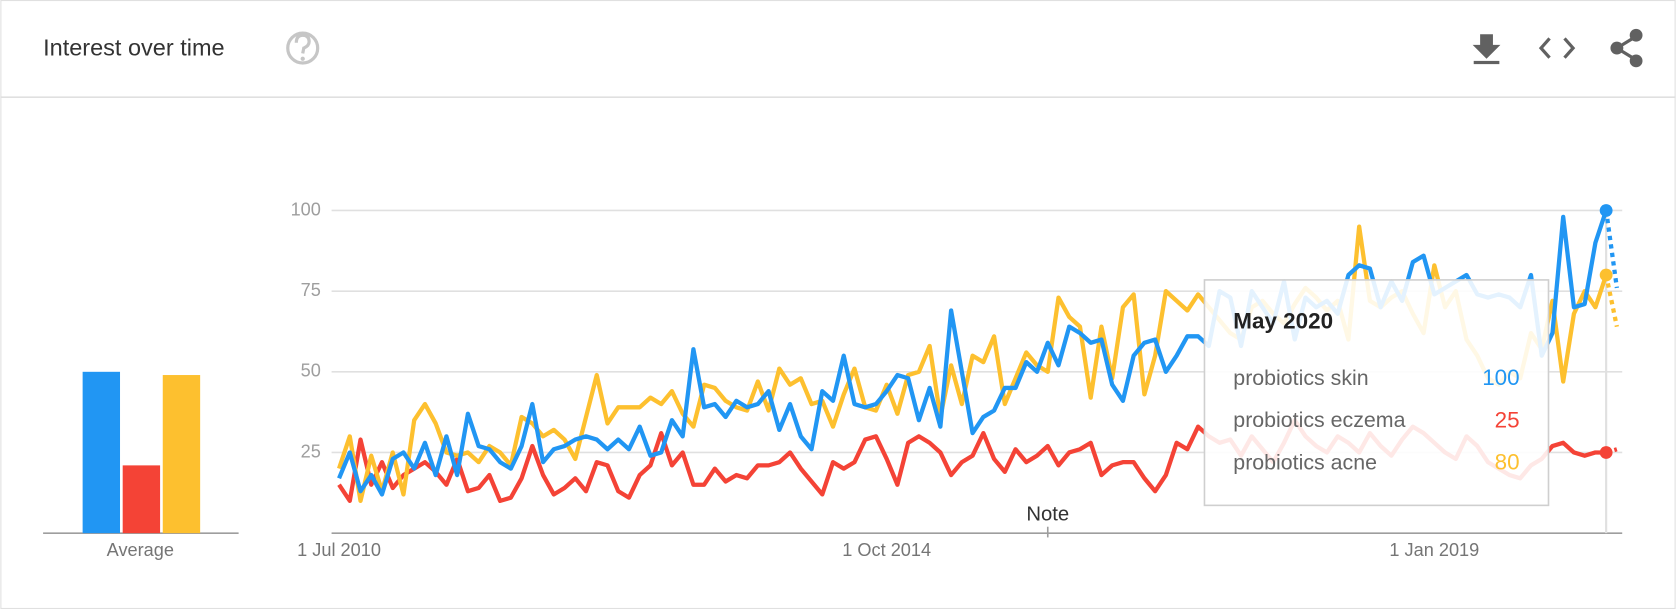 The image size is (1676, 609). What do you see at coordinates (1305, 462) in the screenshot?
I see `tooltip-series-name: probiotics acne` at bounding box center [1305, 462].